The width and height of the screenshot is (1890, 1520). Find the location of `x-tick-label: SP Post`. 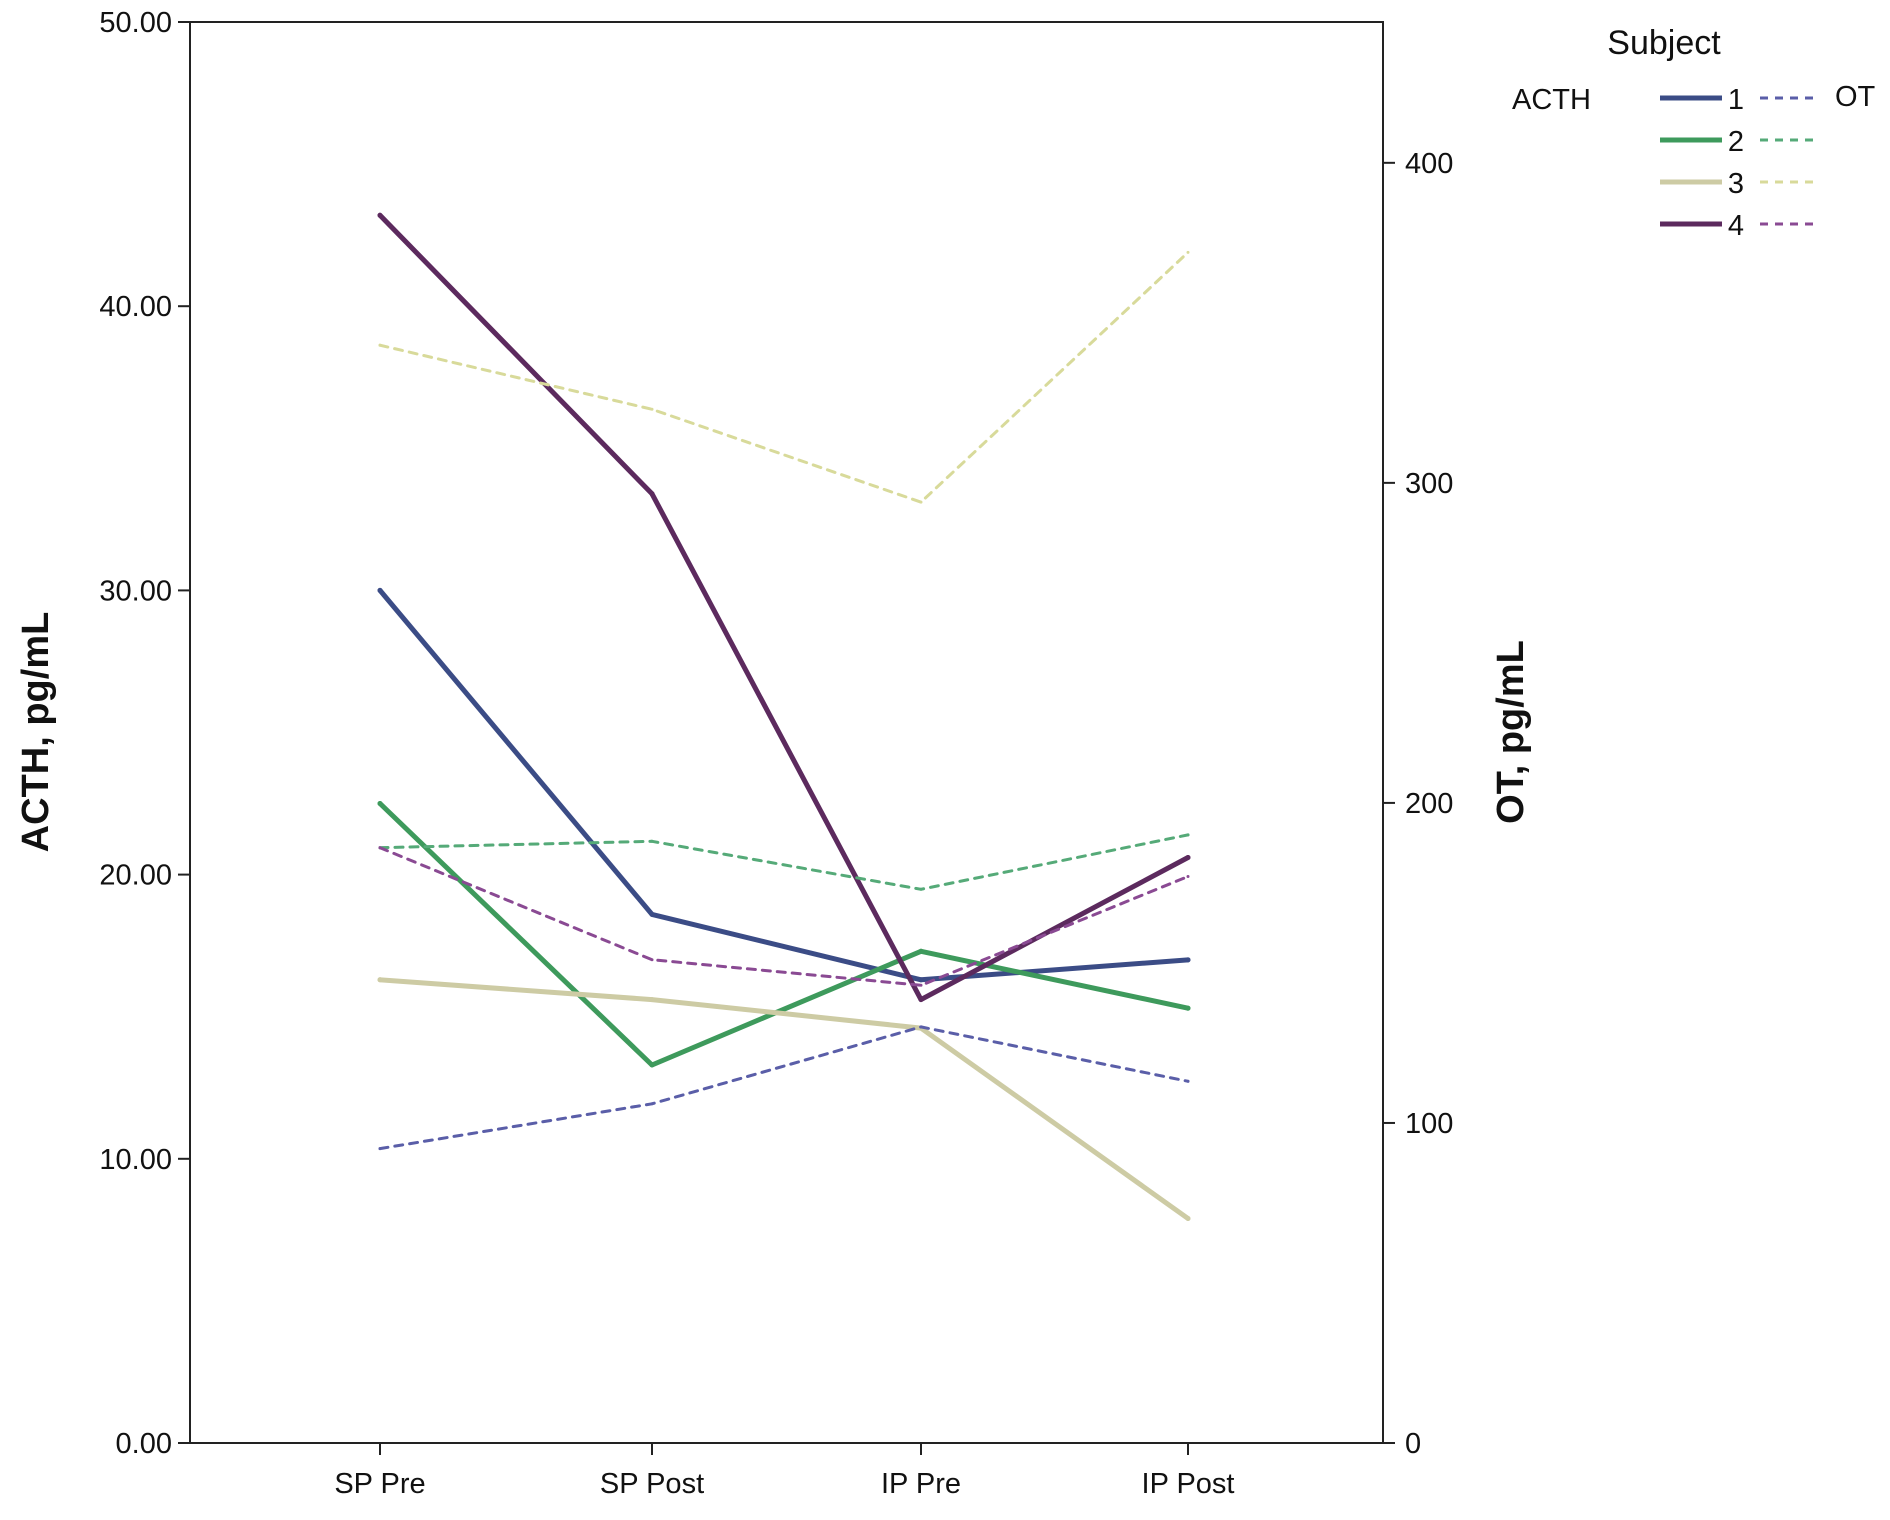

x-tick-label: SP Post is located at coordinates (652, 1484).